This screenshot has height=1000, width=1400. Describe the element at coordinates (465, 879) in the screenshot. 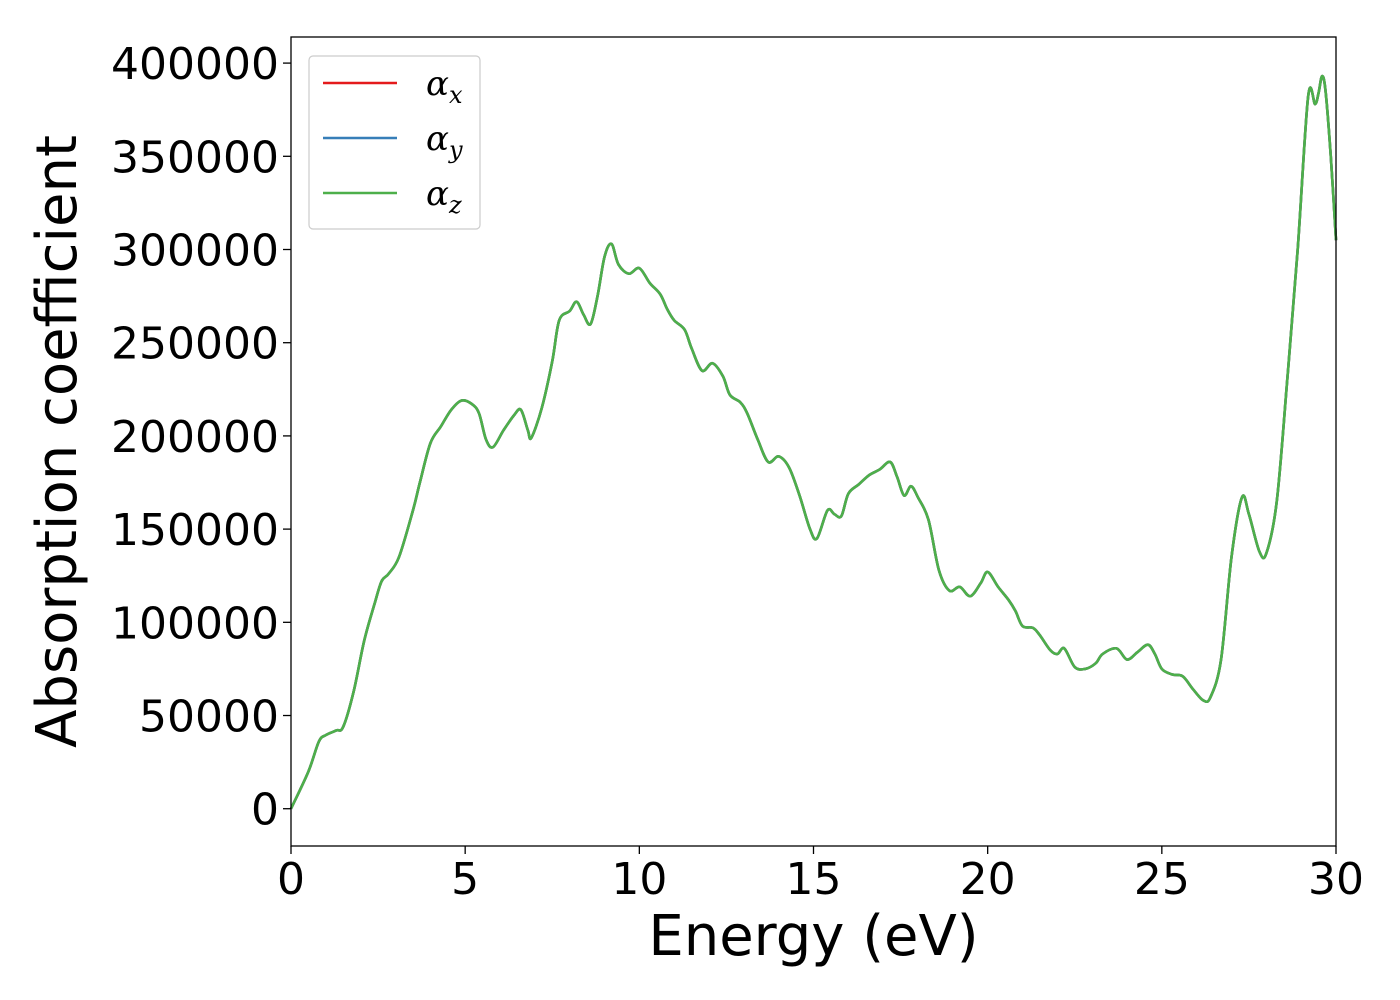

I see `x-tick-label: 5` at that location.